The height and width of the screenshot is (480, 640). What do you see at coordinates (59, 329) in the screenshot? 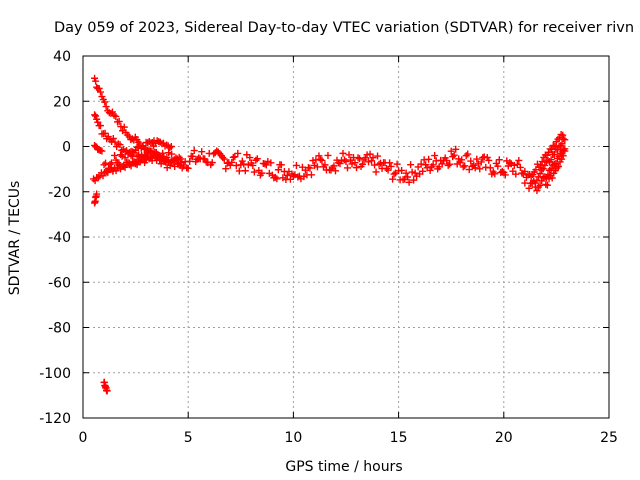
I see `y-tick-label: -80` at bounding box center [59, 329].